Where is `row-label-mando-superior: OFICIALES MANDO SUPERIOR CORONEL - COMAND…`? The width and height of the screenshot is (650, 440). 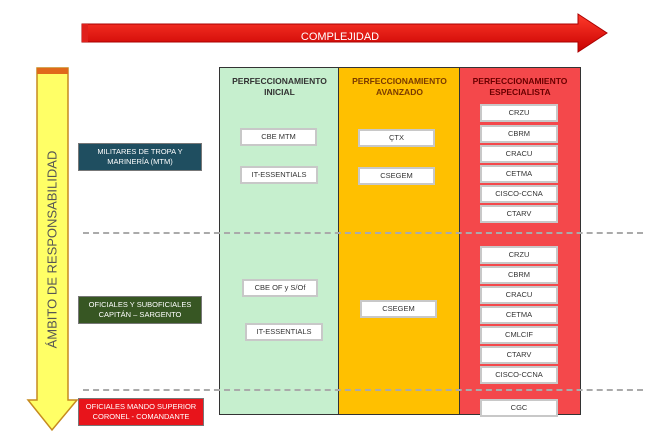 row-label-mando-superior: OFICIALES MANDO SUPERIOR CORONEL - COMAND… is located at coordinates (141, 412).